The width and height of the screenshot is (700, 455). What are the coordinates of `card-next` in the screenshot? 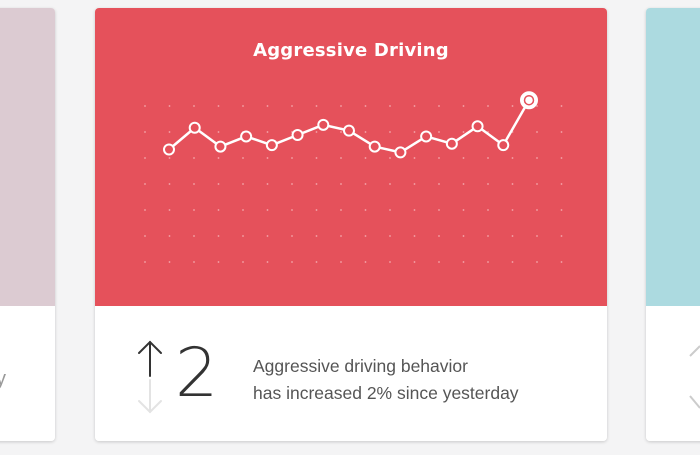 It's located at (673, 224).